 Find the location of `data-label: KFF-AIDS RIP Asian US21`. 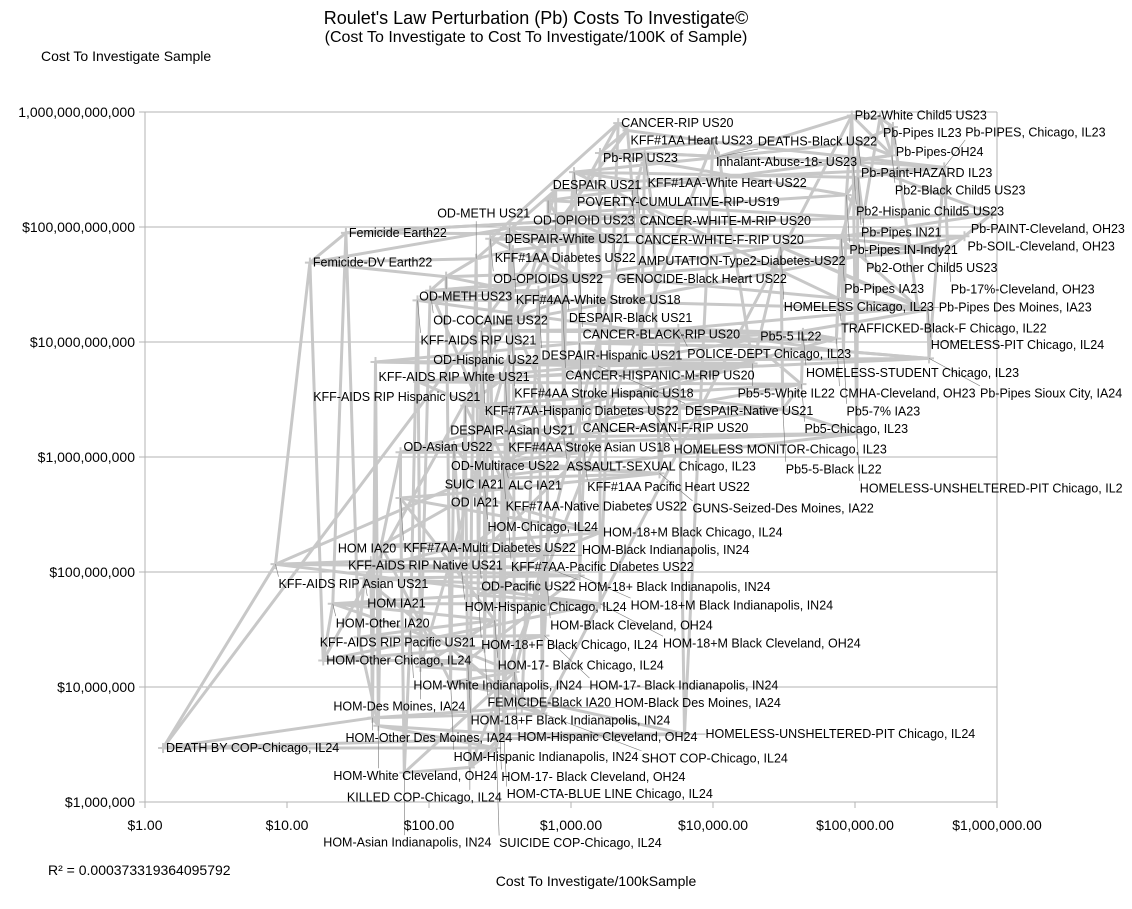

data-label: KFF-AIDS RIP Asian US21 is located at coordinates (354, 584).